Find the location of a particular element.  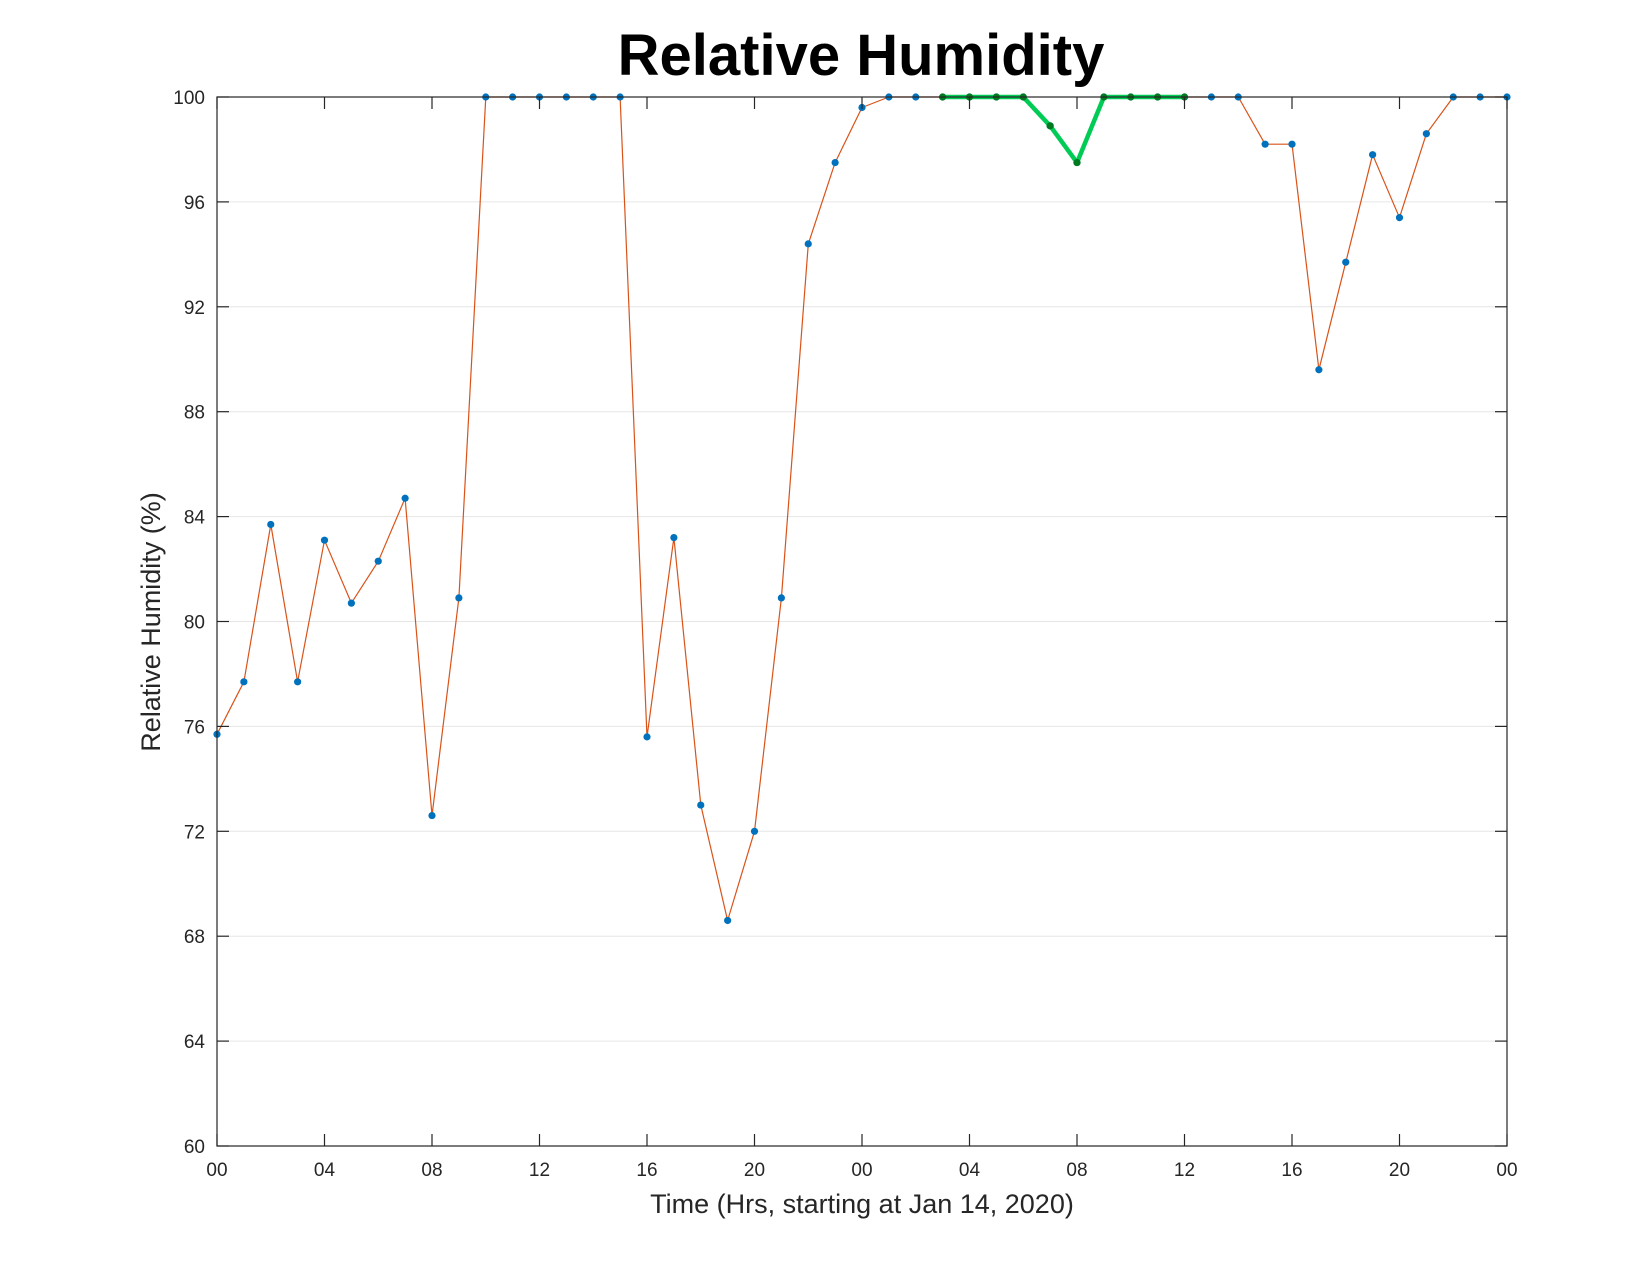

x-axis-label: Time (Hrs, starting at Jan 14, 2020) is located at coordinates (862, 1204).